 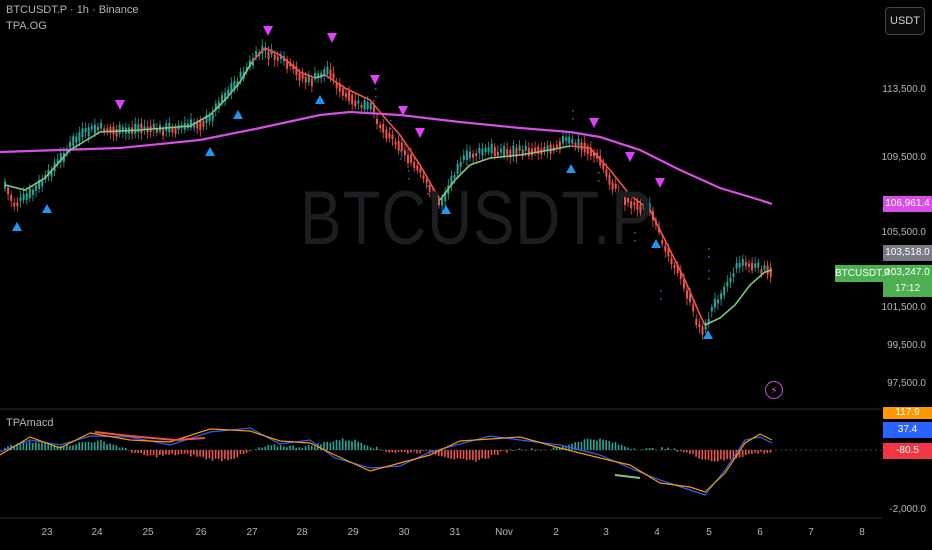 I want to click on ma-price-tag: 106,961.4, so click(x=907, y=204).